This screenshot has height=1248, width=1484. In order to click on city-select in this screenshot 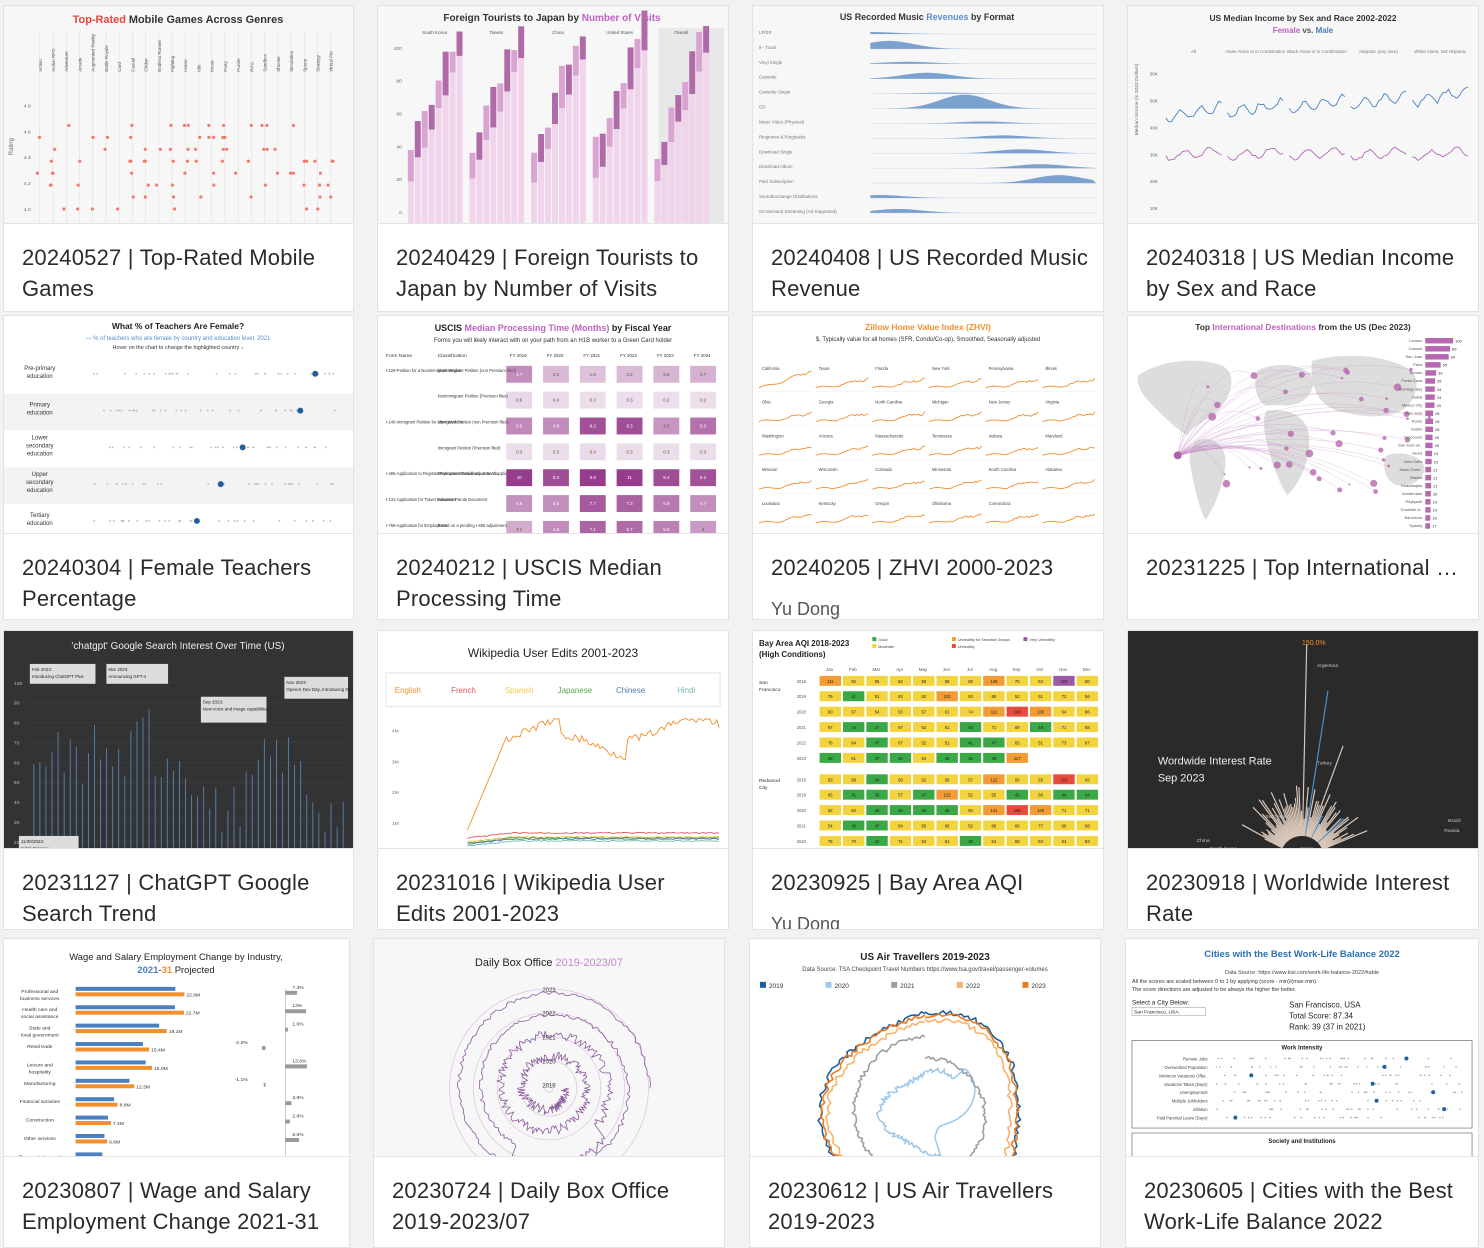, I will do `click(1168, 1011)`.